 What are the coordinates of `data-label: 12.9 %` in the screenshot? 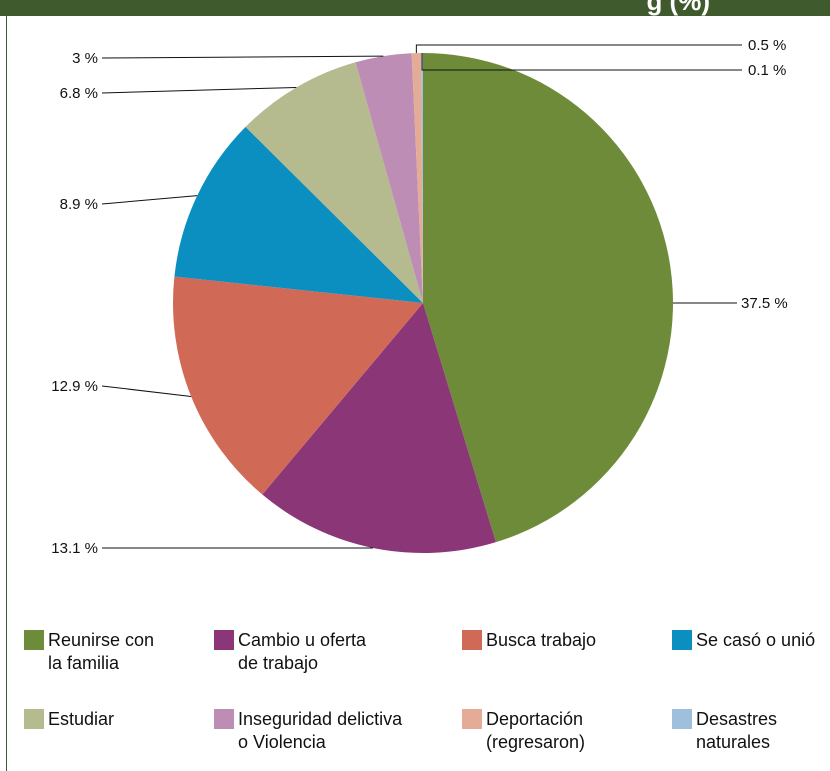 It's located at (74, 386).